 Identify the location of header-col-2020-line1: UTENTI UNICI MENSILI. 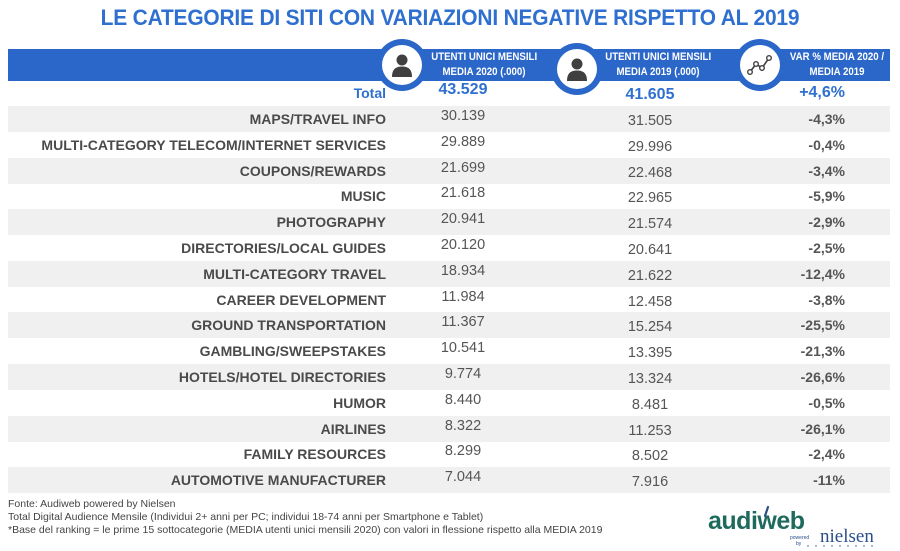
(484, 57).